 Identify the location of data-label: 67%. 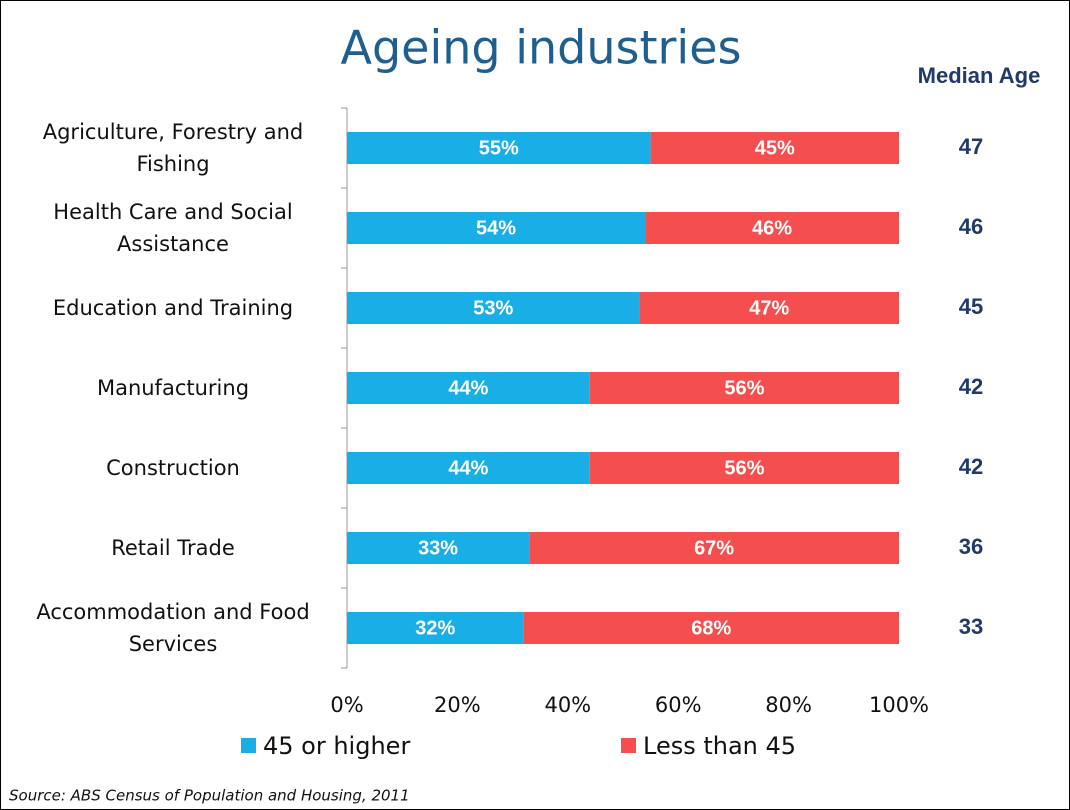
(714, 548).